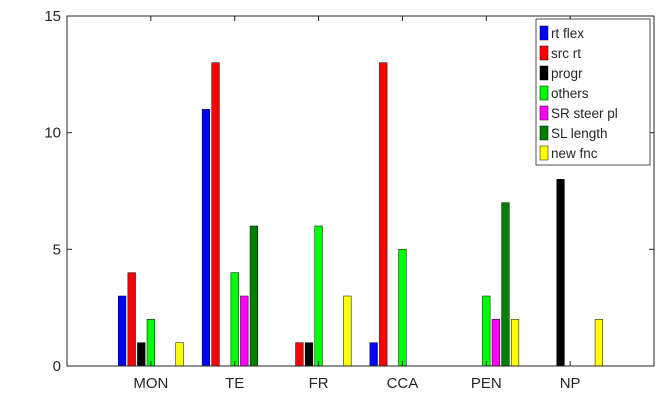 This screenshot has height=394, width=665. What do you see at coordinates (52, 16) in the screenshot?
I see `y-tick-label: 15` at bounding box center [52, 16].